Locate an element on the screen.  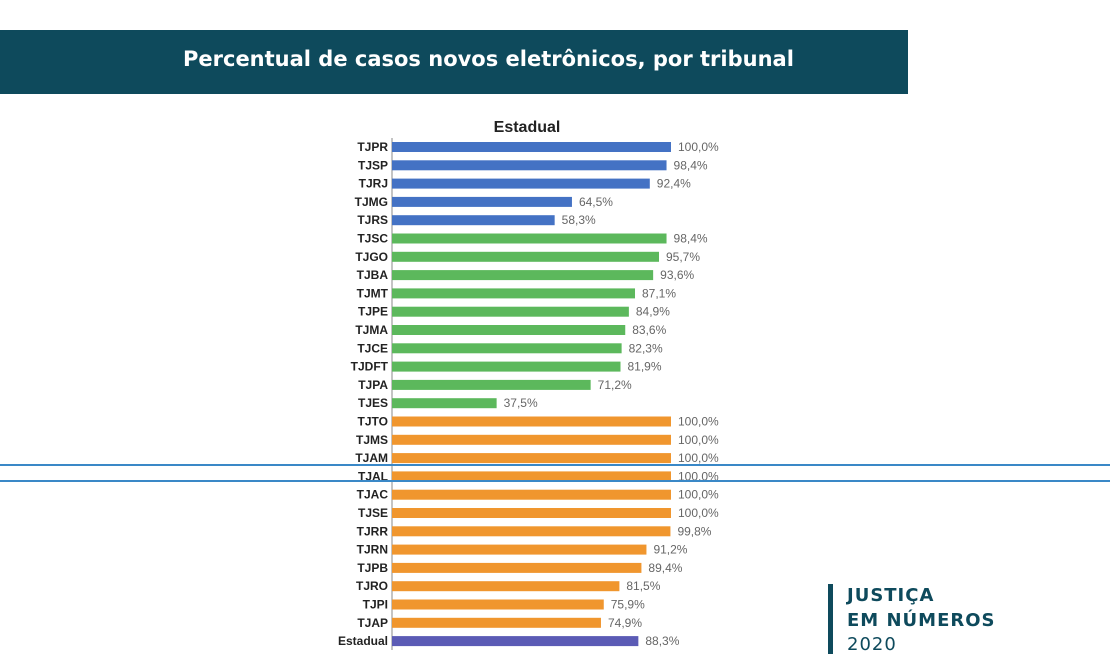
category-label-tjrs: TJRS is located at coordinates (372, 220).